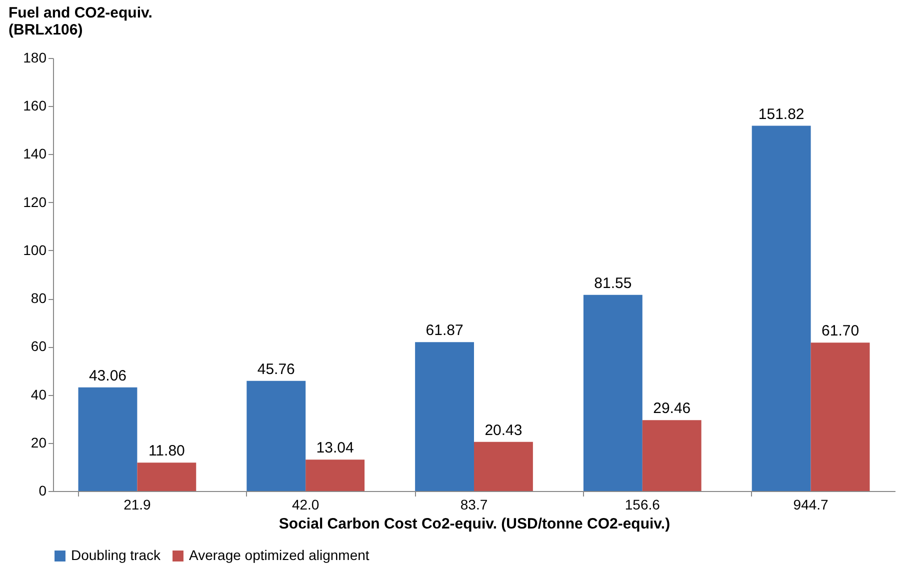 This screenshot has height=575, width=909. Describe the element at coordinates (166, 451) in the screenshot. I see `data-label: 11.80` at that location.